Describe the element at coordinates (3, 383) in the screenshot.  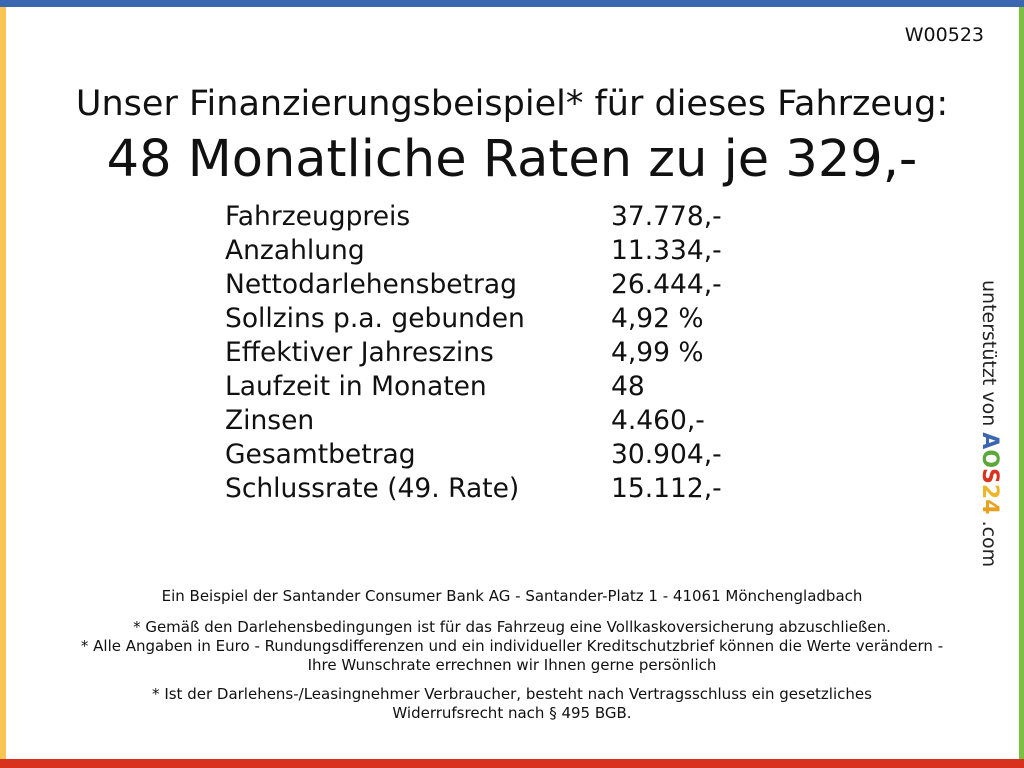
I see `left-border` at that location.